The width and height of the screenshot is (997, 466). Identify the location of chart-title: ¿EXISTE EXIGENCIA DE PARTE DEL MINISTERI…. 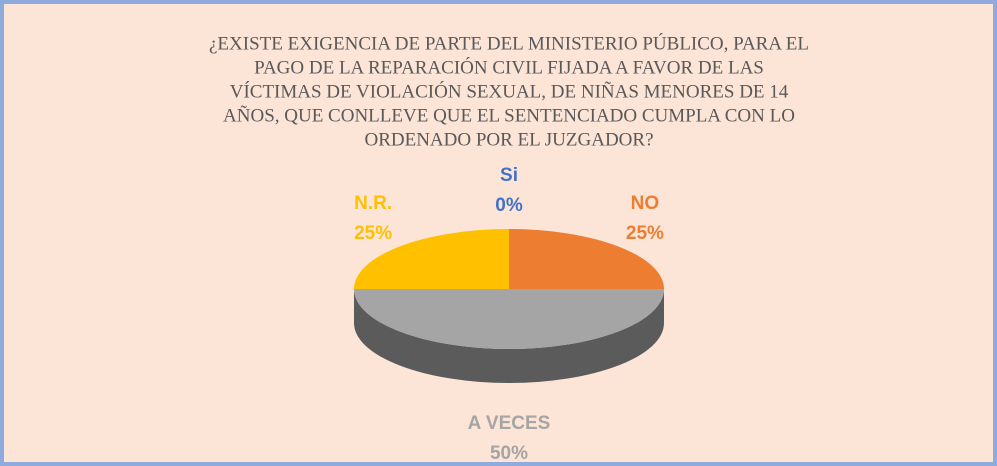
(509, 43).